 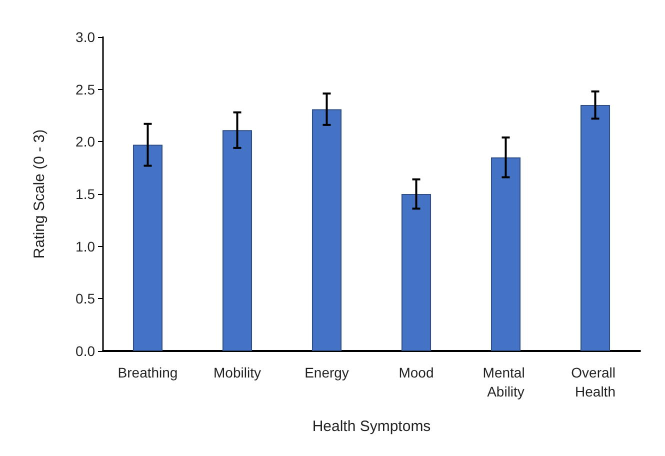 What do you see at coordinates (86, 142) in the screenshot?
I see `y-tick-label: 2.0` at bounding box center [86, 142].